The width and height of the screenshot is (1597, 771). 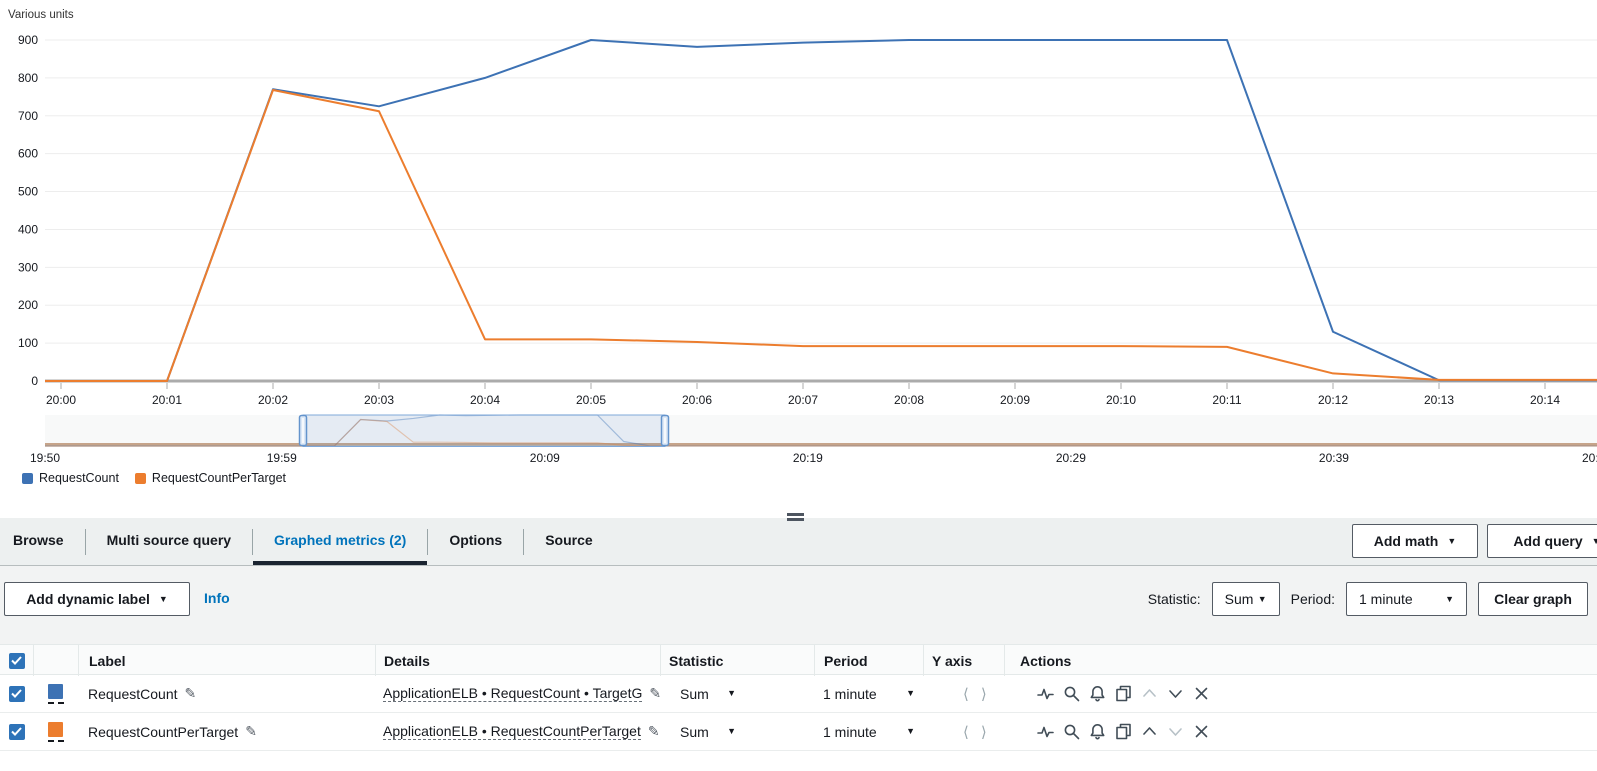 What do you see at coordinates (1415, 541) in the screenshot?
I see `add-math-button: Add math ▼` at bounding box center [1415, 541].